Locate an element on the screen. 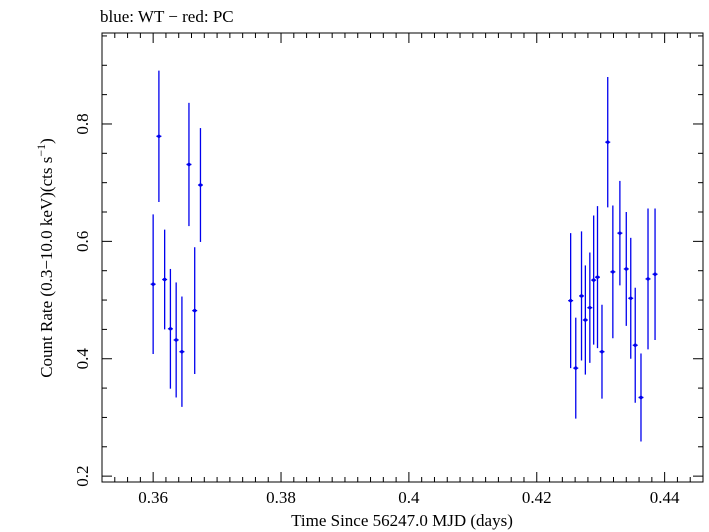  y-tick-label: 0.4 is located at coordinates (82, 359).